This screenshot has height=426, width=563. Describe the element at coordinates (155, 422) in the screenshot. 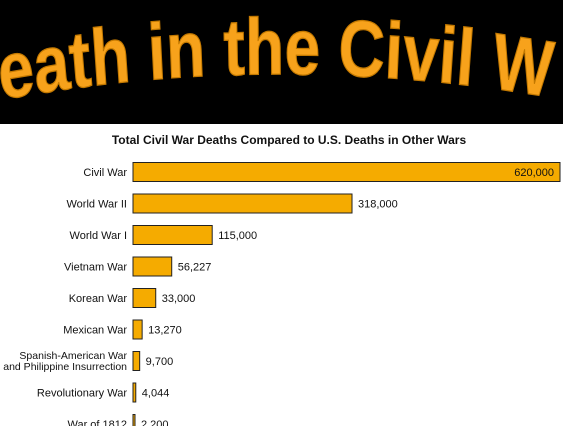

I see `value-label: 2,200` at that location.